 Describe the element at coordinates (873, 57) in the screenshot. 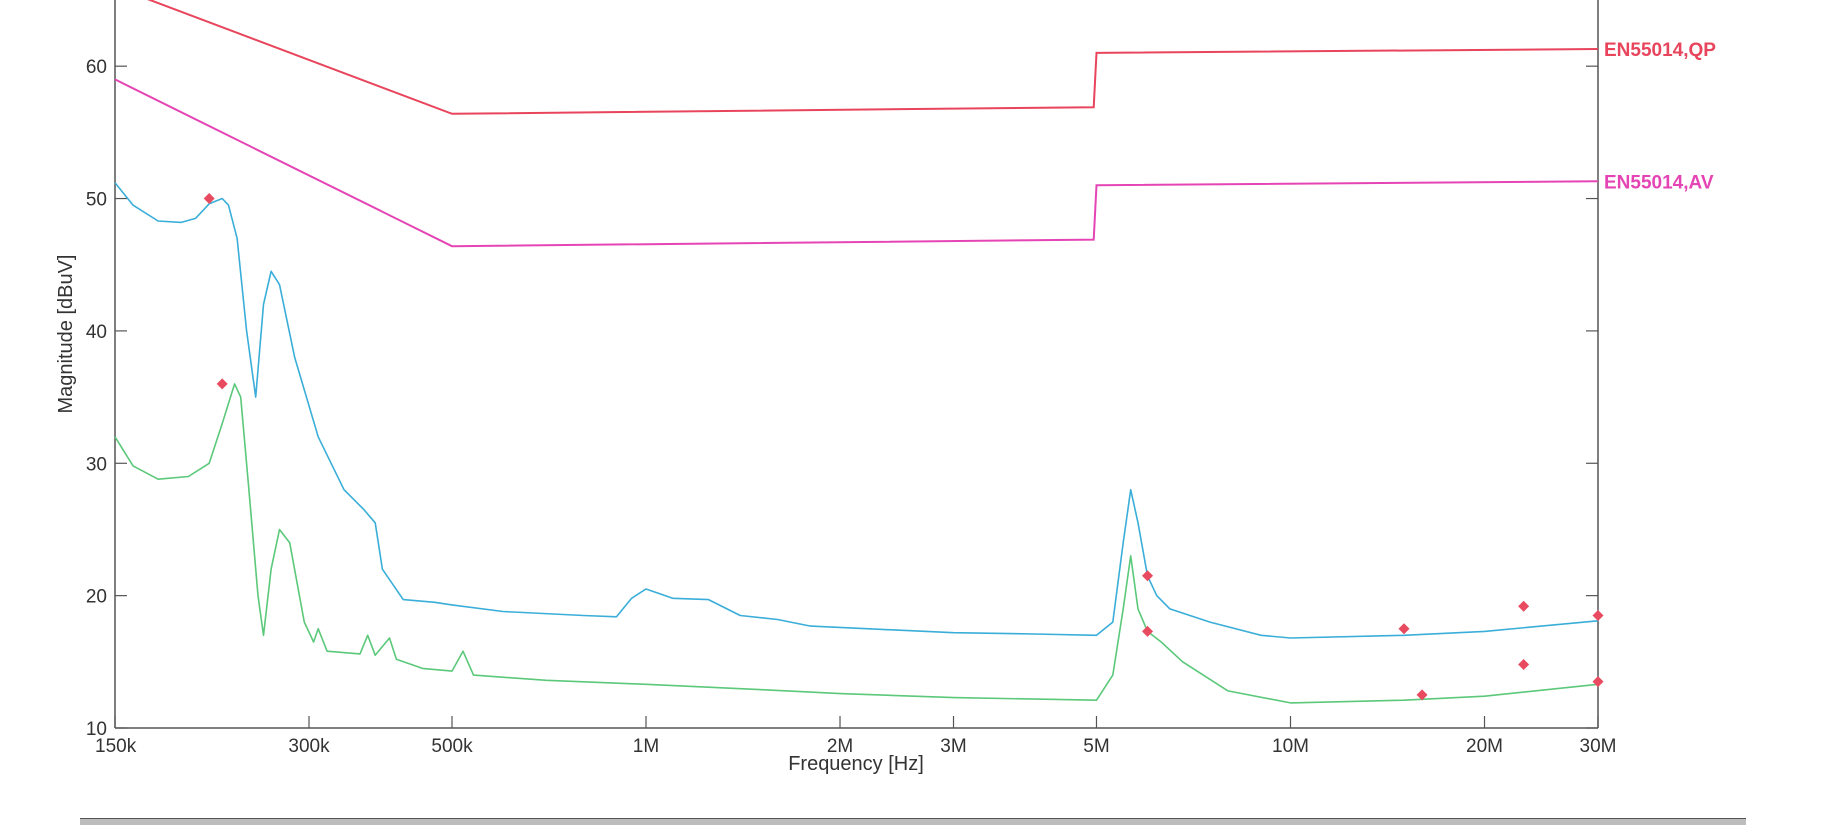

I see `limit-line` at that location.